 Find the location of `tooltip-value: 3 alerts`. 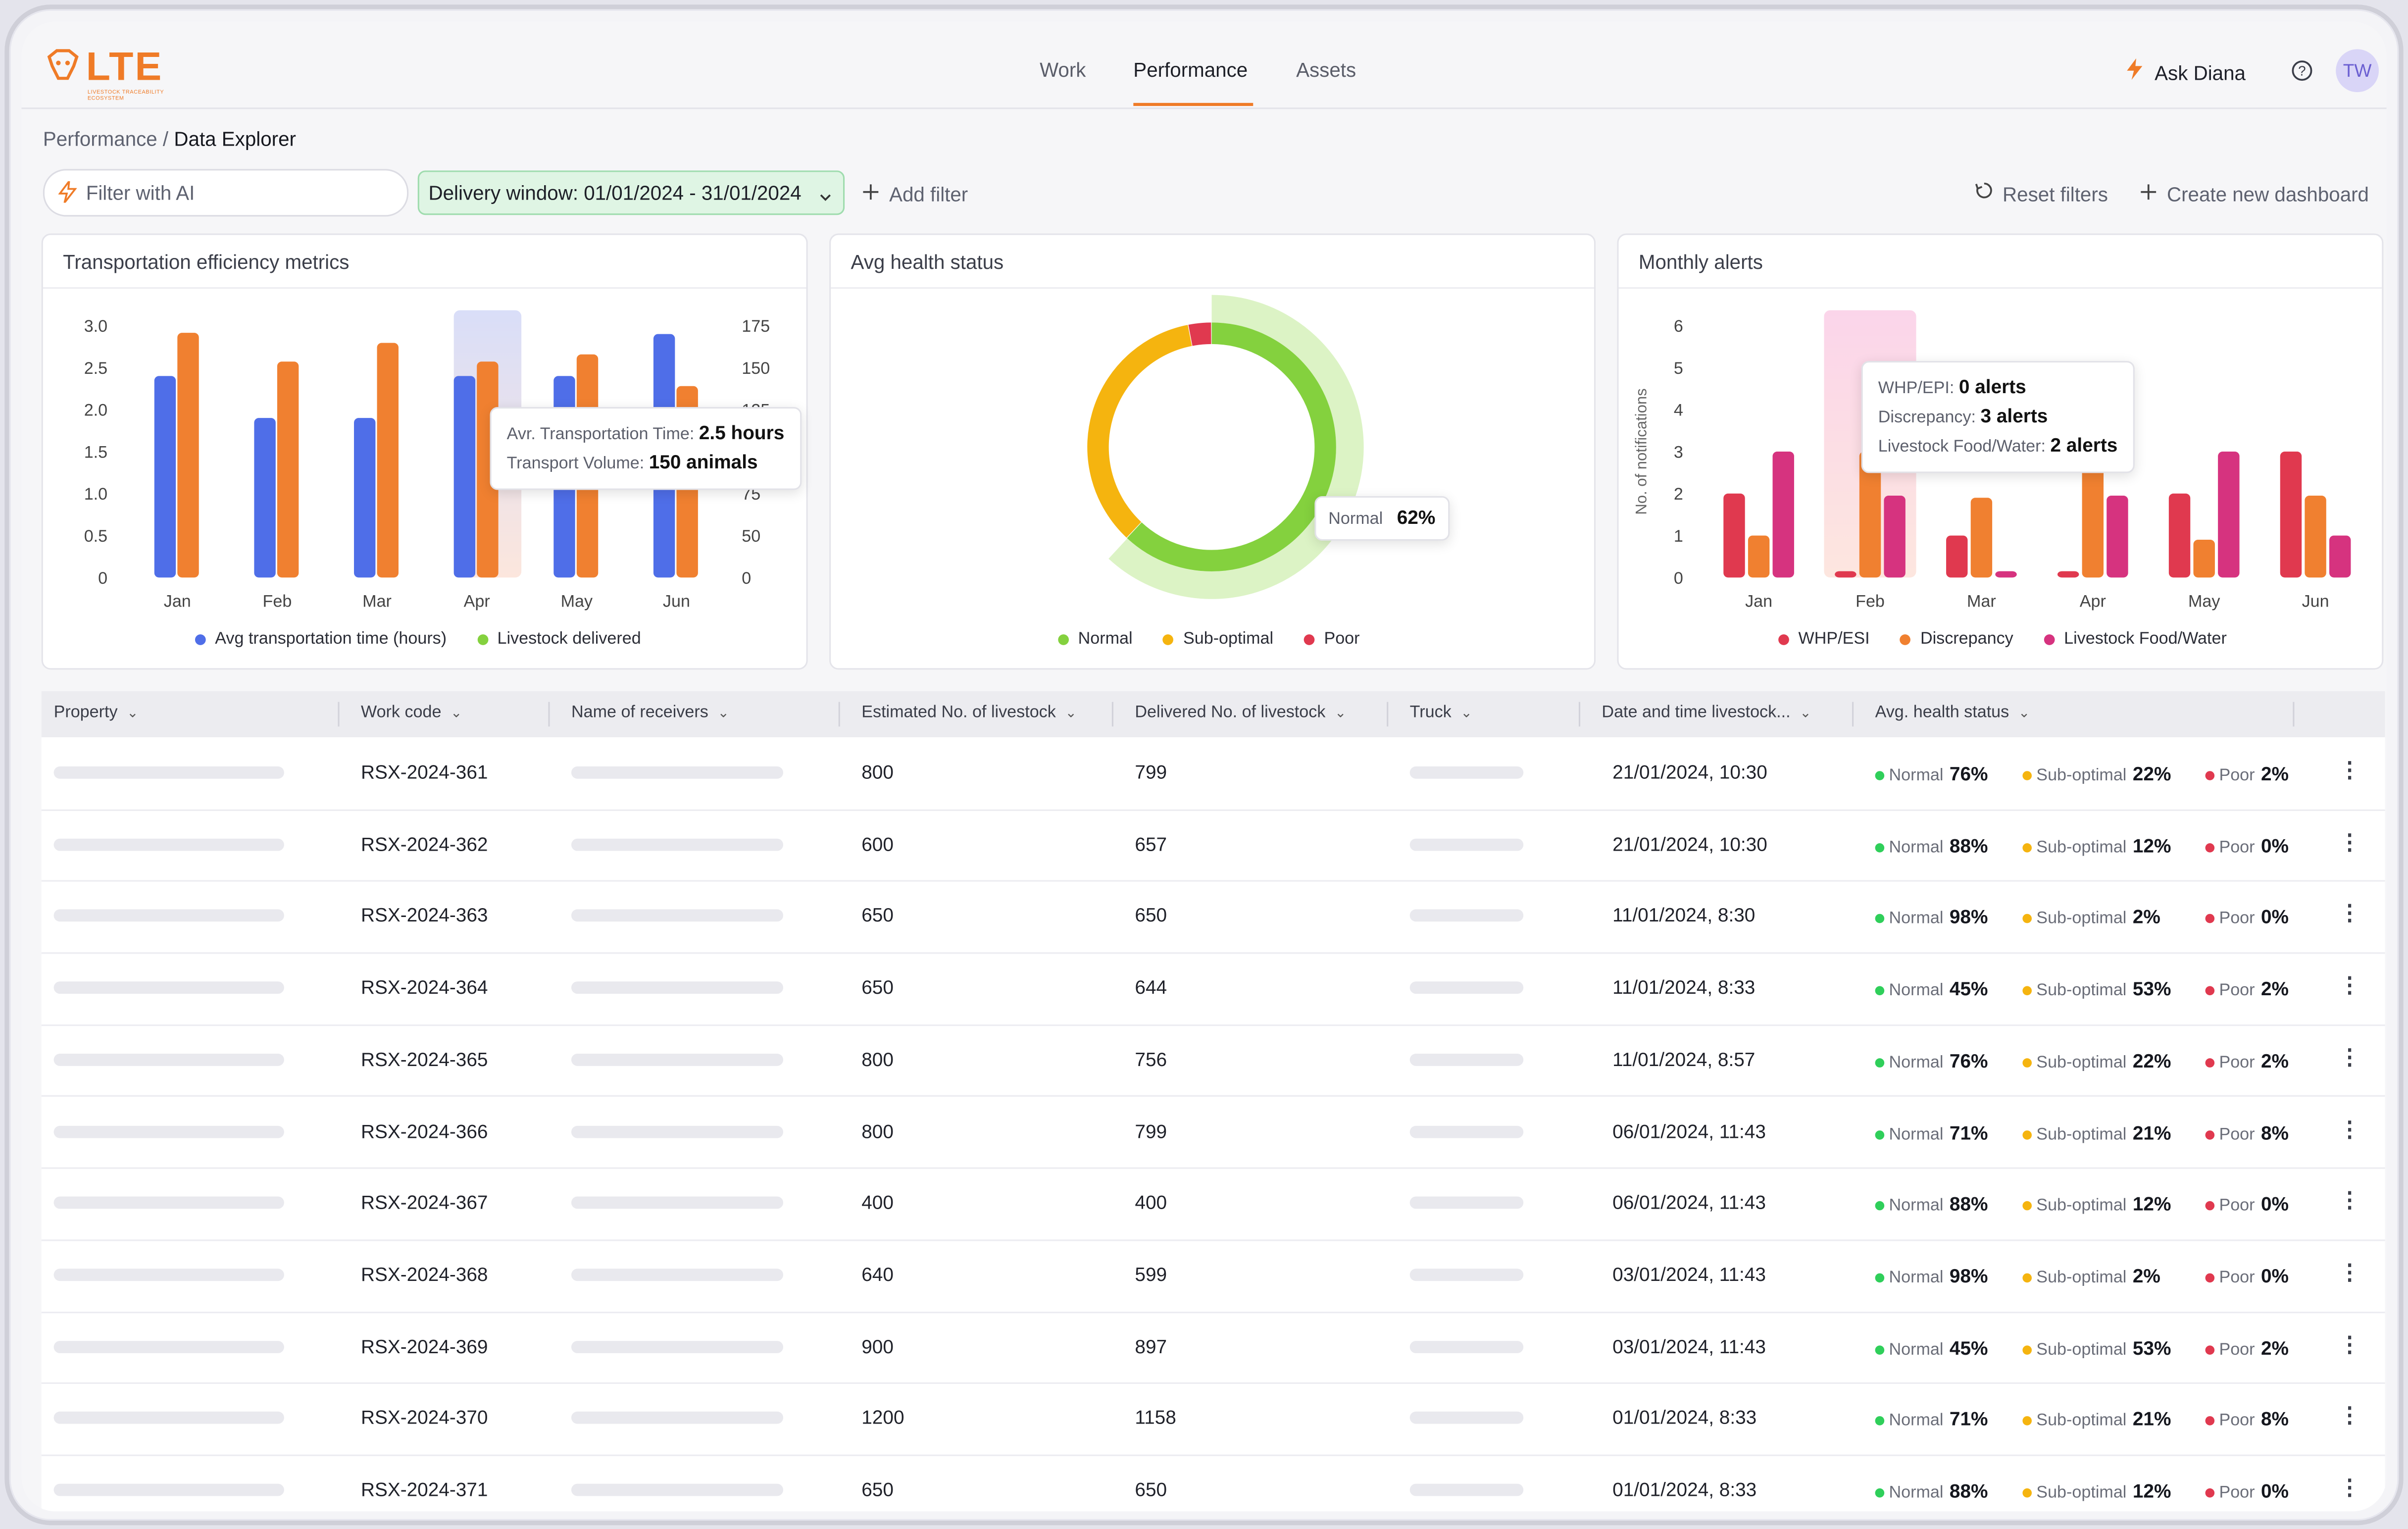

tooltip-value: 3 alerts is located at coordinates (2014, 416).